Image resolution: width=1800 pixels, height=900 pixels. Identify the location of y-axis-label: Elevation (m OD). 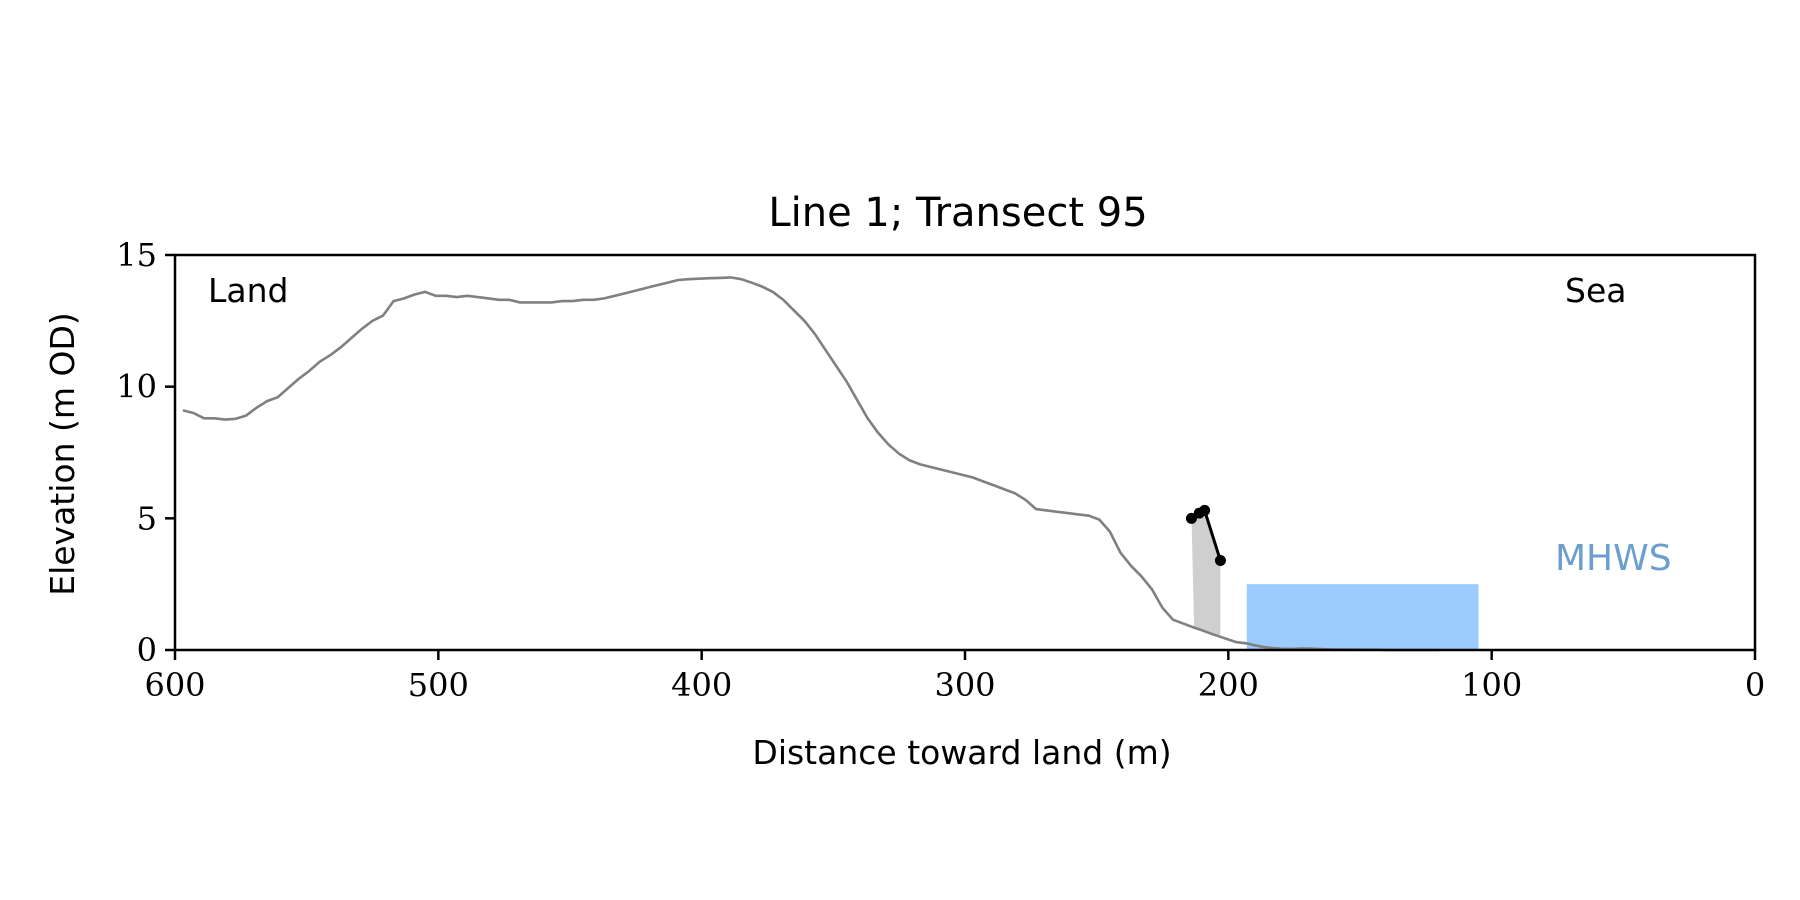
(62, 454).